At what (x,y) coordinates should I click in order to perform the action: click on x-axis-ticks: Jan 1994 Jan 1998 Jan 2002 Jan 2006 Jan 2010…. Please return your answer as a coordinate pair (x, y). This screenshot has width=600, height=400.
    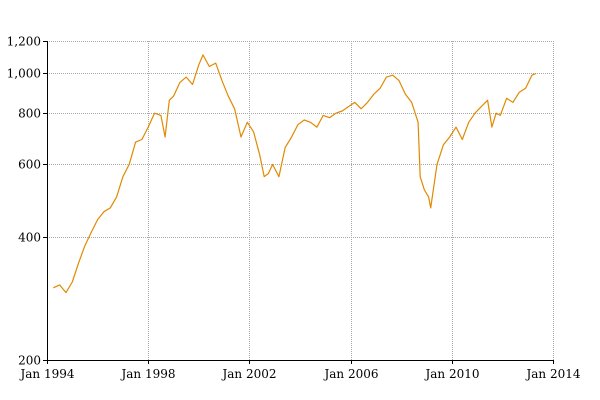
    Looking at the image, I should click on (299, 370).